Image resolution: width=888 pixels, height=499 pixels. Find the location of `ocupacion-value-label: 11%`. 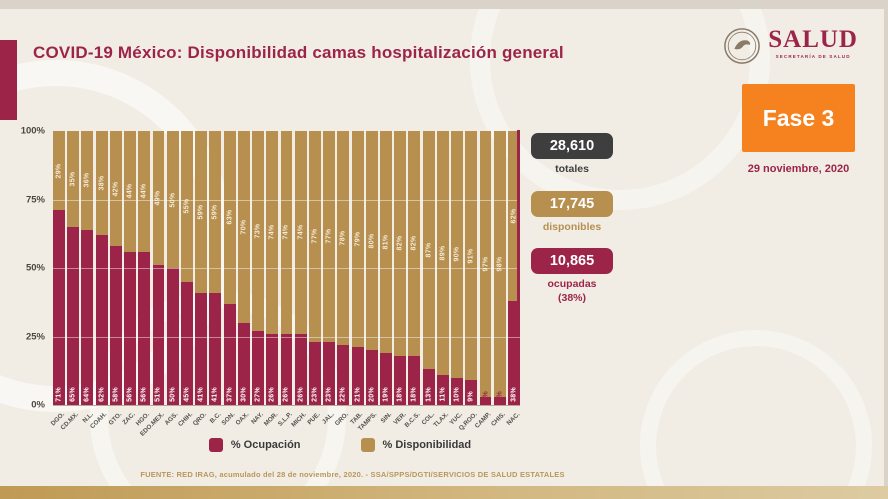

ocupacion-value-label: 11% is located at coordinates (443, 394).